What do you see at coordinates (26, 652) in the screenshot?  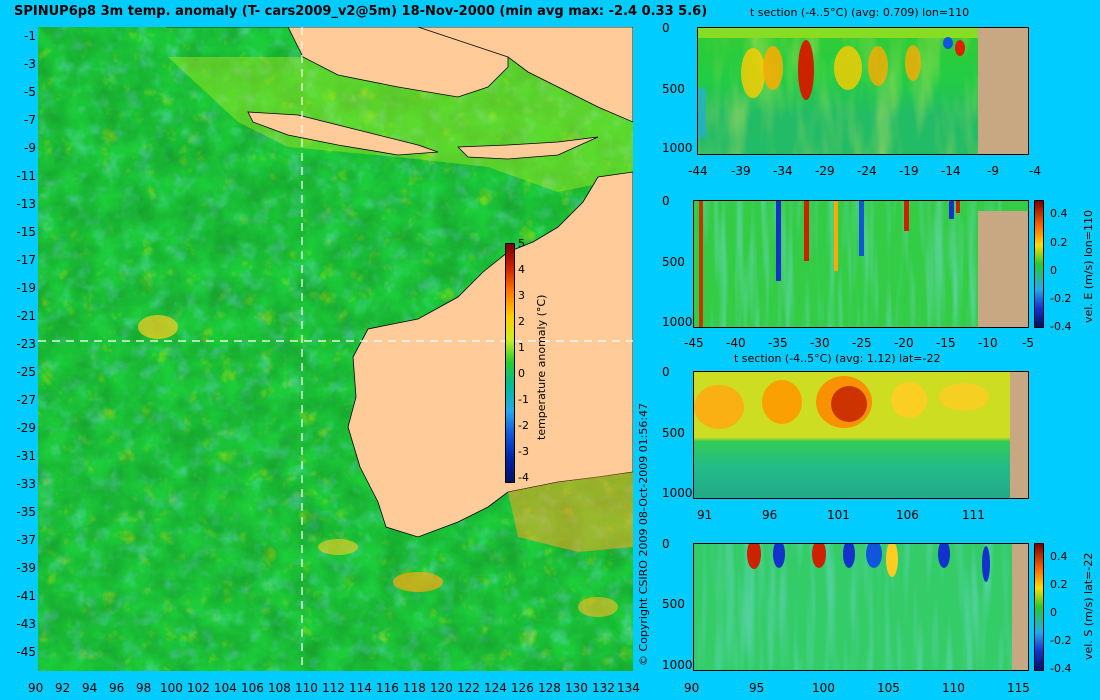 I see `lat-tick: -45` at bounding box center [26, 652].